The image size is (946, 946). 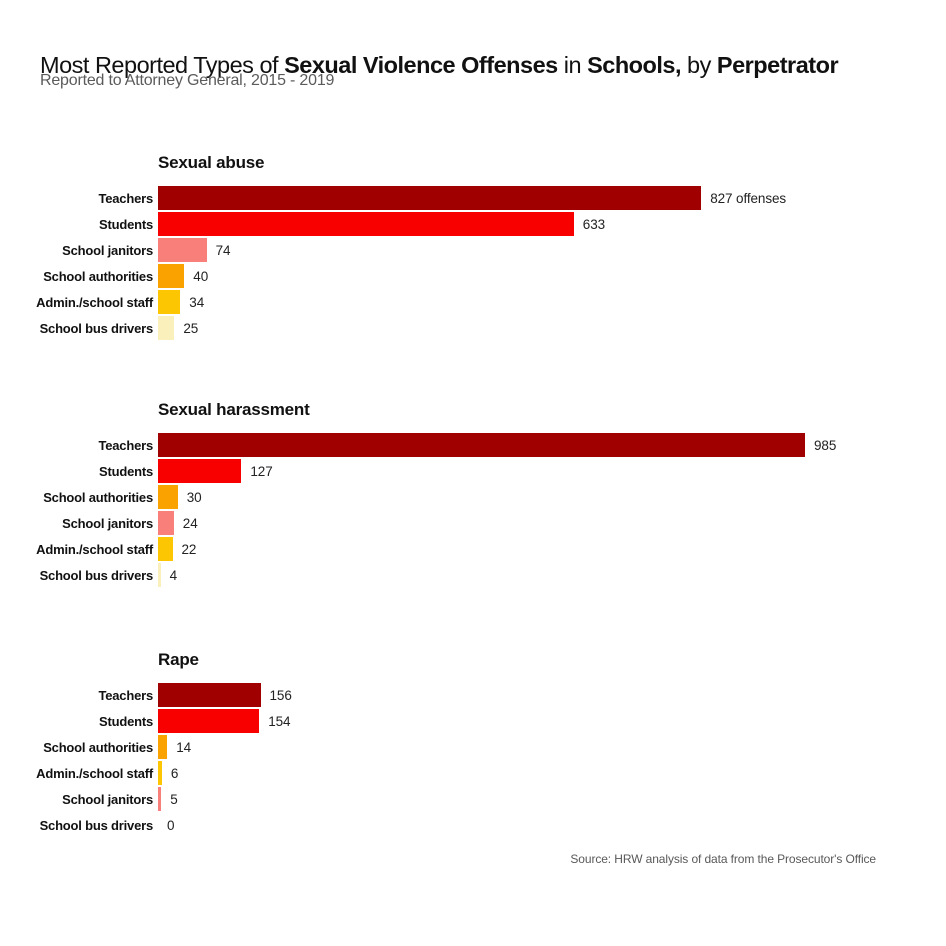 What do you see at coordinates (473, 721) in the screenshot?
I see `bar-row: Students 154` at bounding box center [473, 721].